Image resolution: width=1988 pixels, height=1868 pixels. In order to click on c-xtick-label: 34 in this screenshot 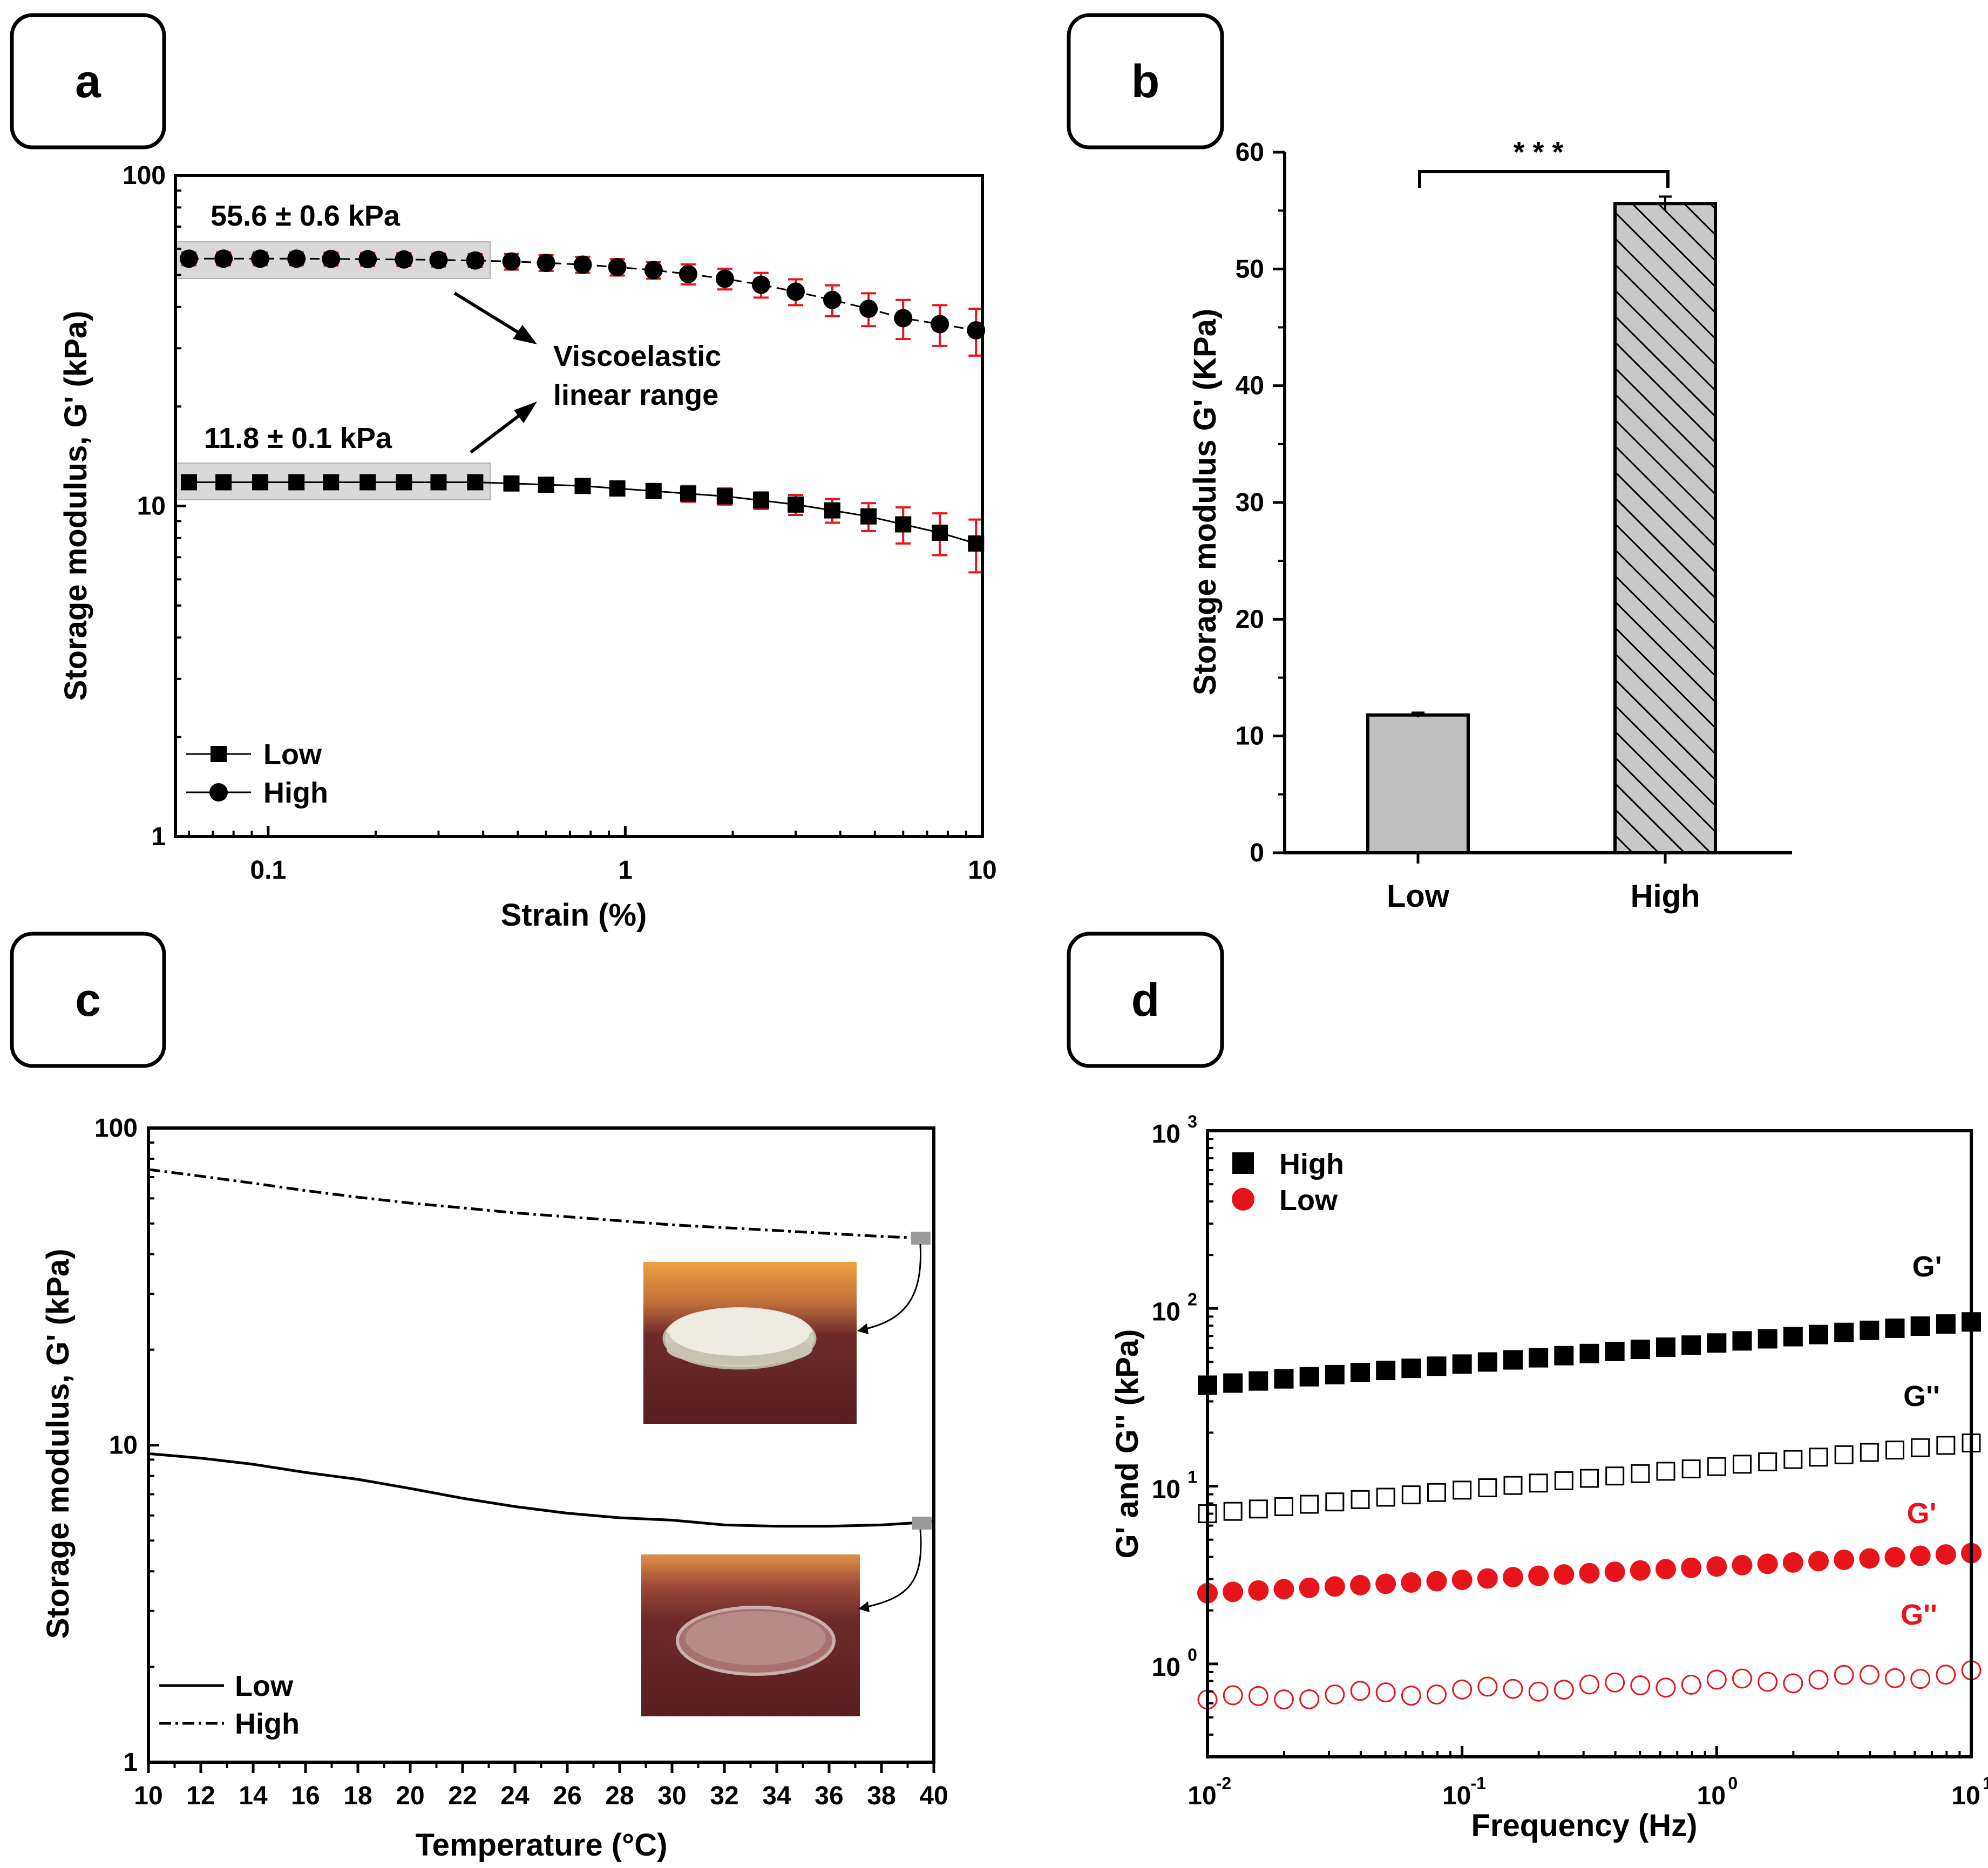, I will do `click(776, 1796)`.